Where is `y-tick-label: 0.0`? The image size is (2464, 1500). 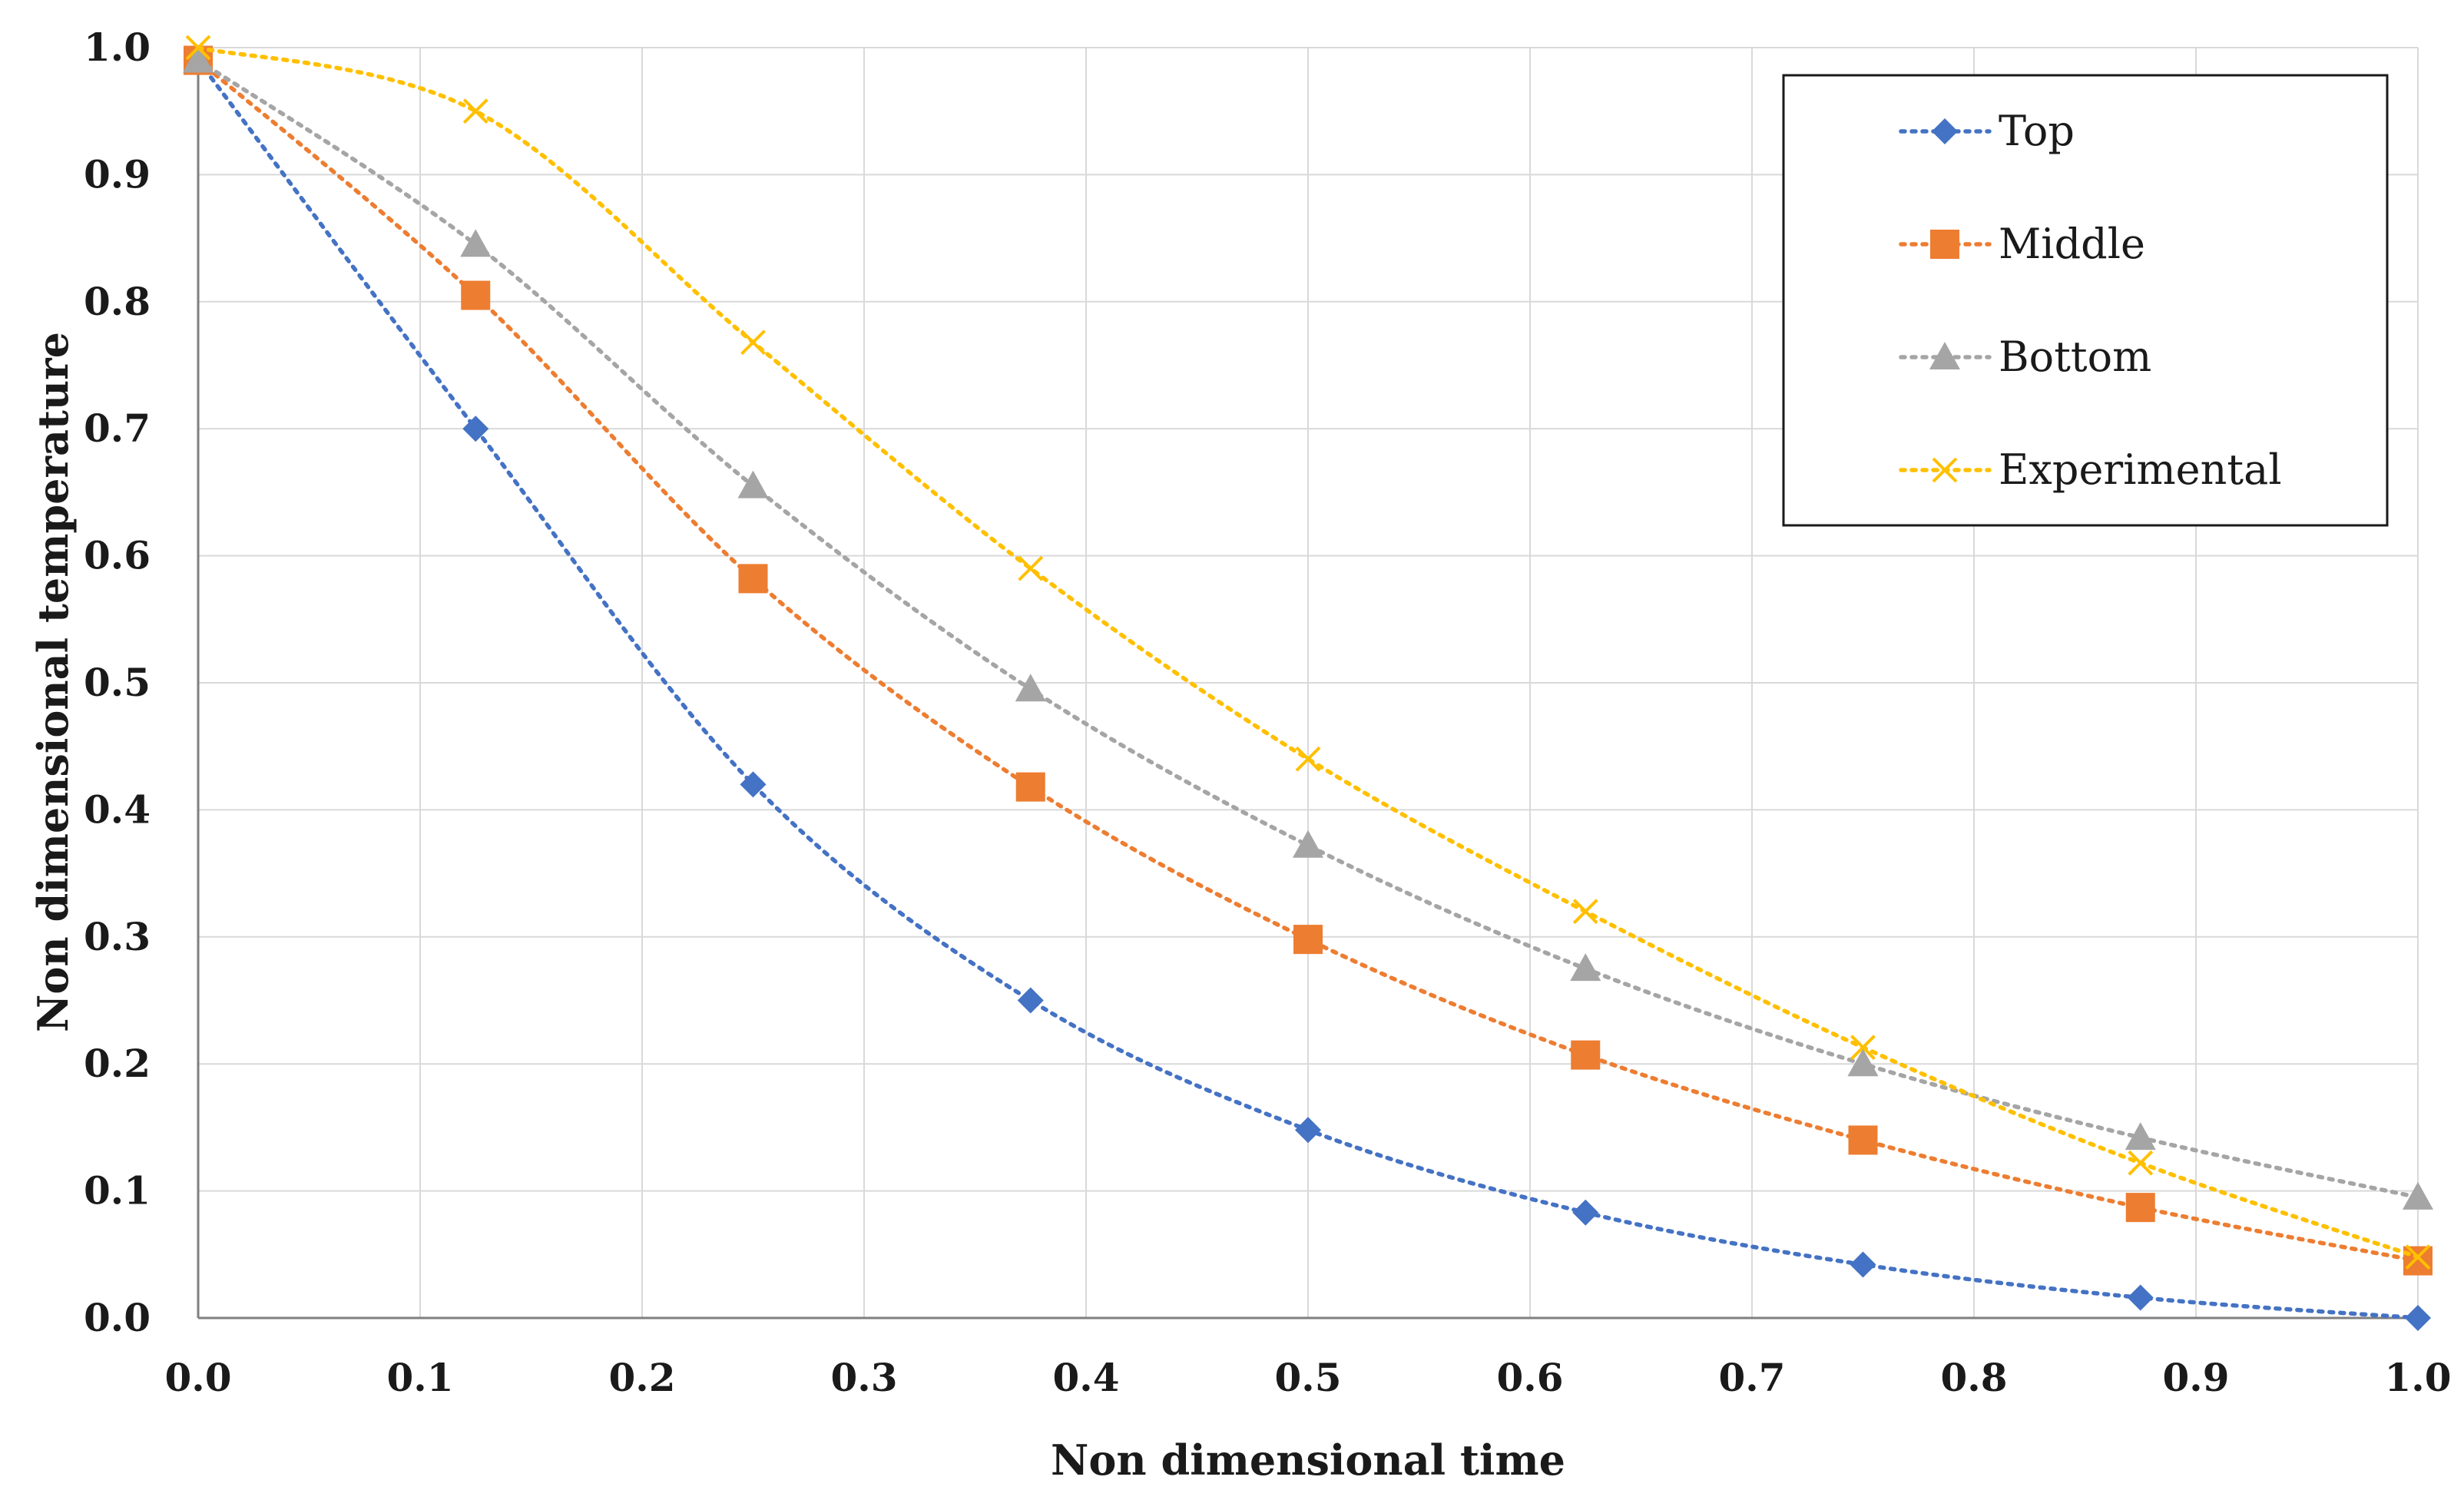 y-tick-label: 0.0 is located at coordinates (118, 1317).